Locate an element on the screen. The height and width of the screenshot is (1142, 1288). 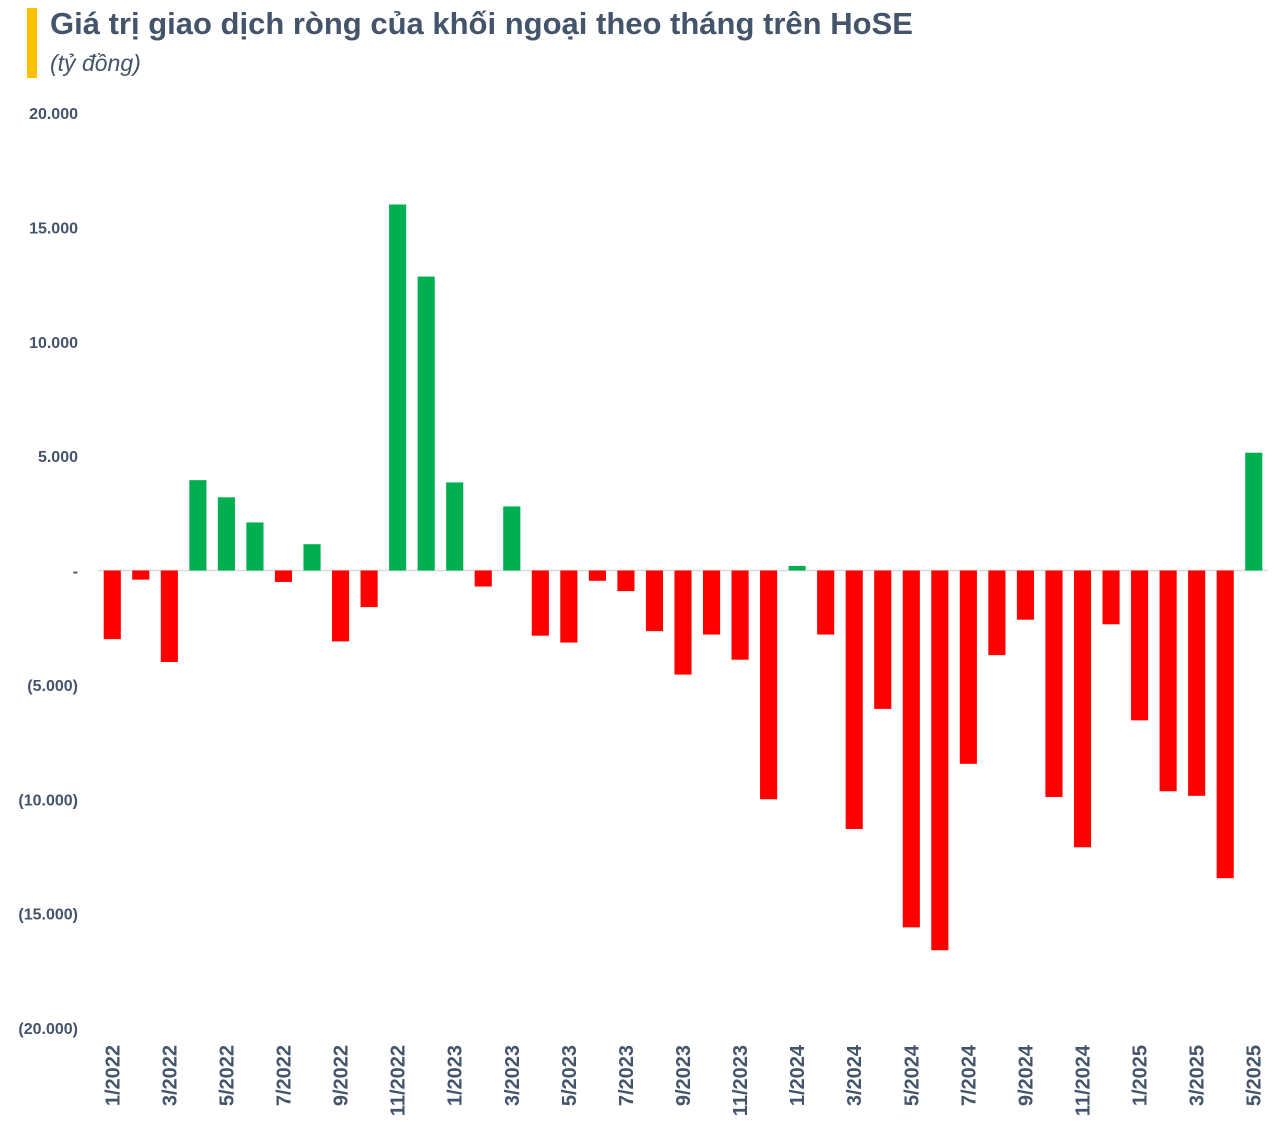
bar-3-2022 is located at coordinates (169, 616).